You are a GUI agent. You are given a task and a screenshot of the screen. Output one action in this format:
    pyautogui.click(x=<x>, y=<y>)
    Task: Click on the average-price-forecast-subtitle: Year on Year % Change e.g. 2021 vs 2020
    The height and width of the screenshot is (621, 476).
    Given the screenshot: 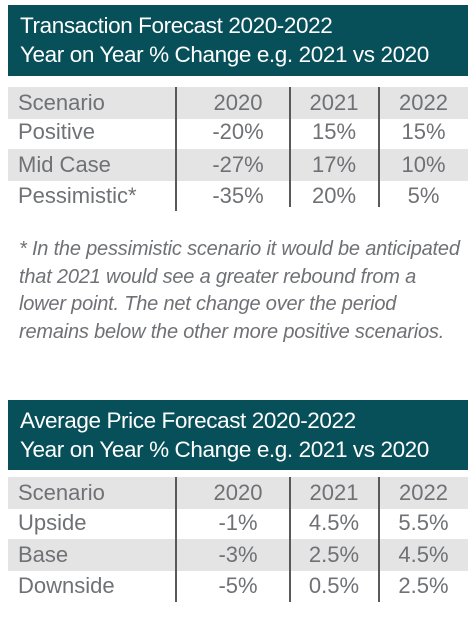 What is the action you would take?
    pyautogui.click(x=224, y=449)
    